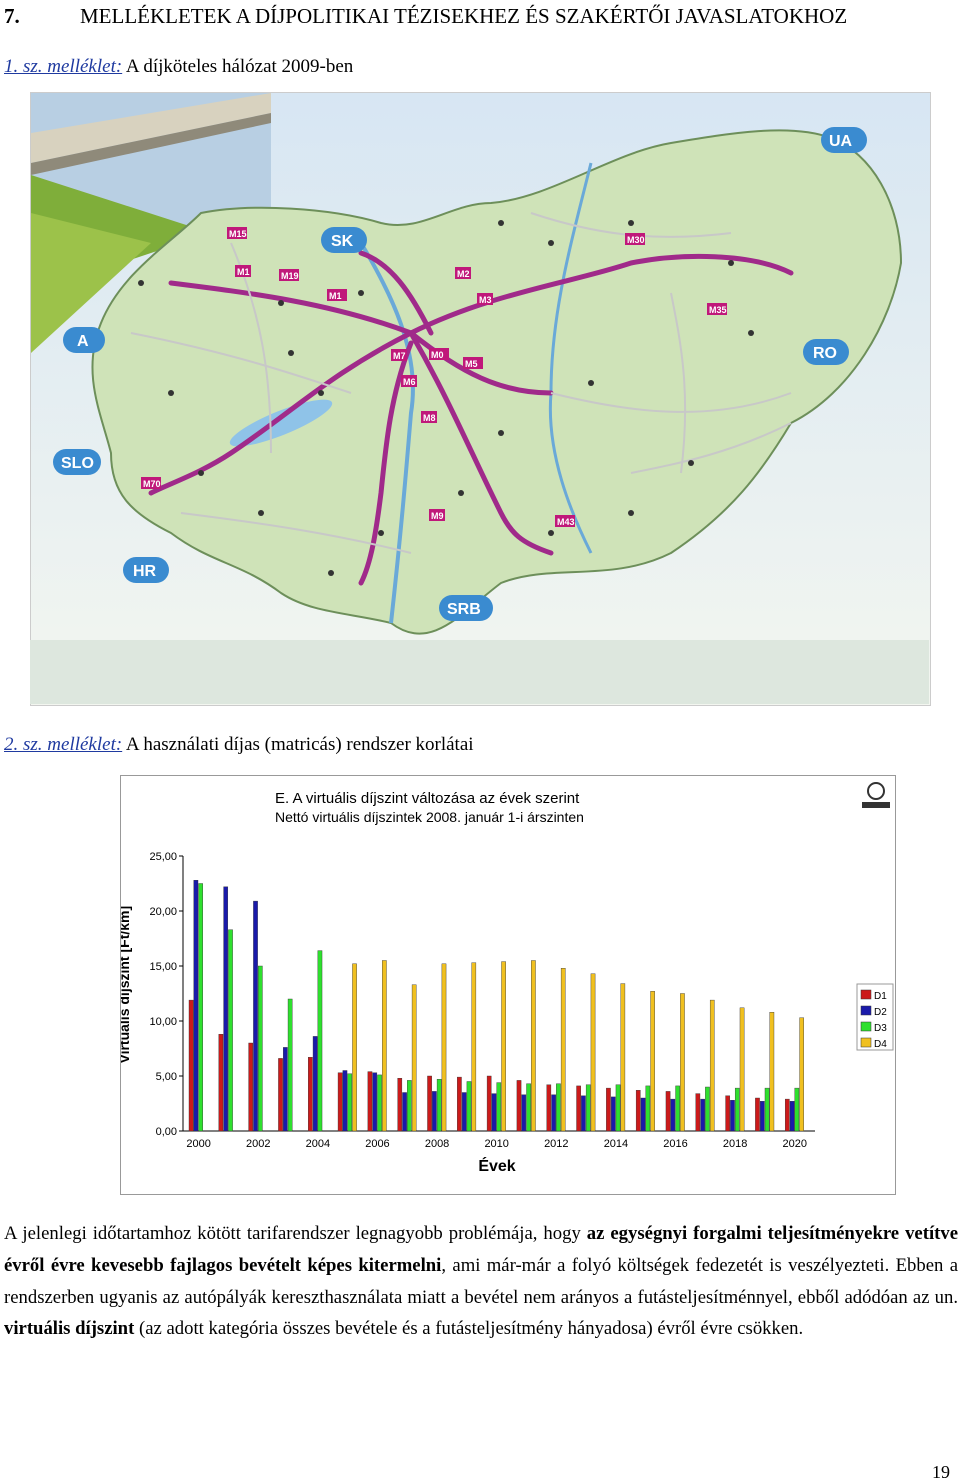  I want to click on bar-D4-2009, so click(474, 1047).